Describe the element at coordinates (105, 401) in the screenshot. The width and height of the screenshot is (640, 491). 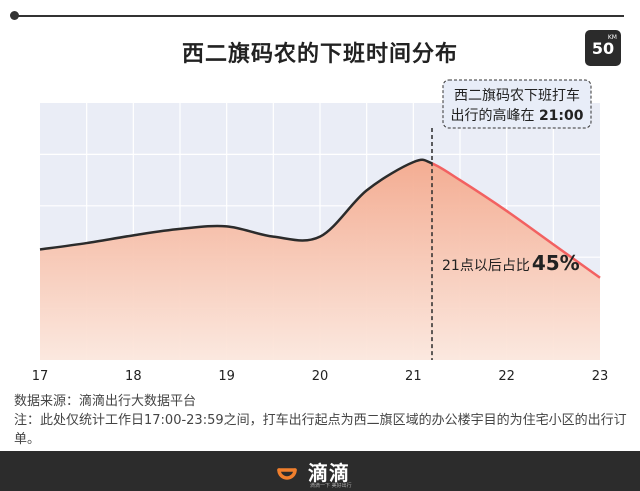
I see `source-line: 数据来源：滴滴出行大数据平台` at that location.